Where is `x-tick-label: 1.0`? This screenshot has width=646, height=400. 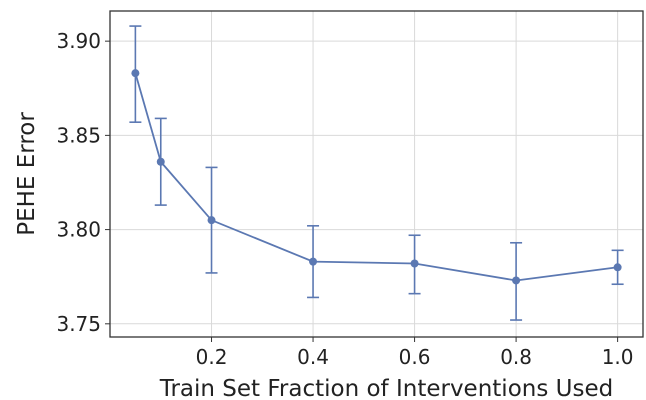 x-tick-label: 1.0 is located at coordinates (618, 357).